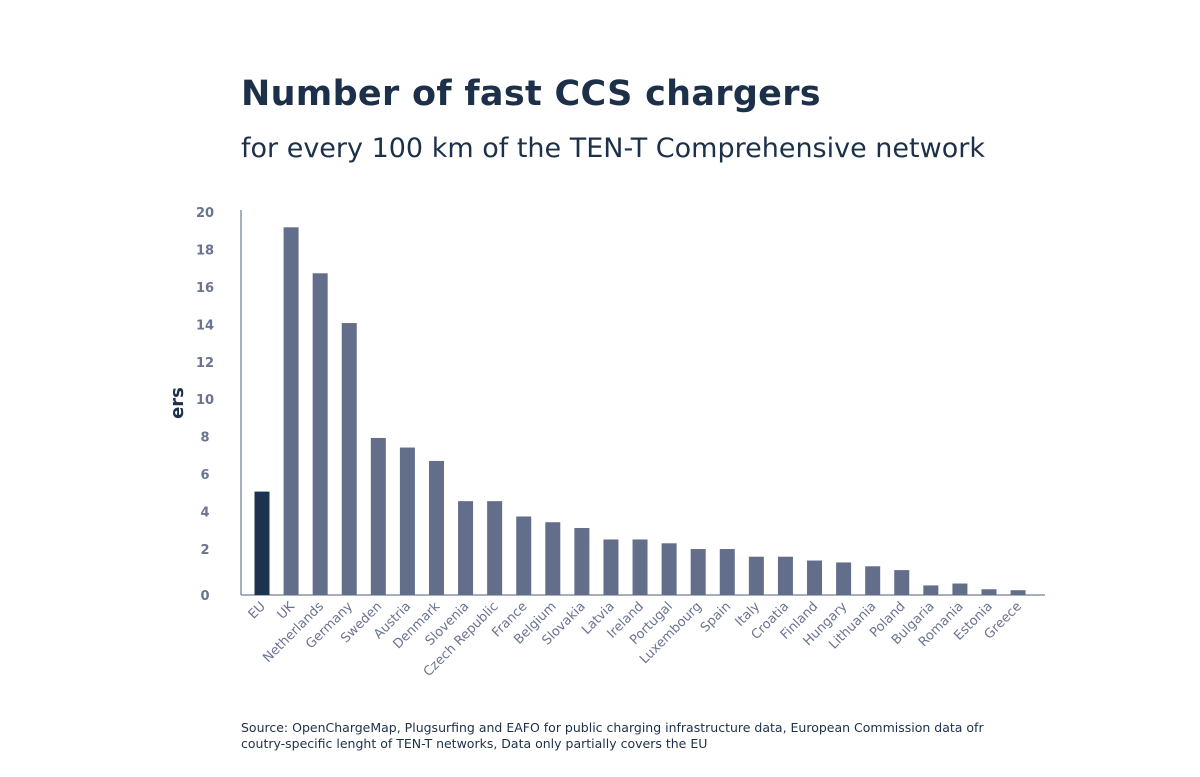 The image size is (1200, 777). I want to click on y-tick-label: 12, so click(205, 363).